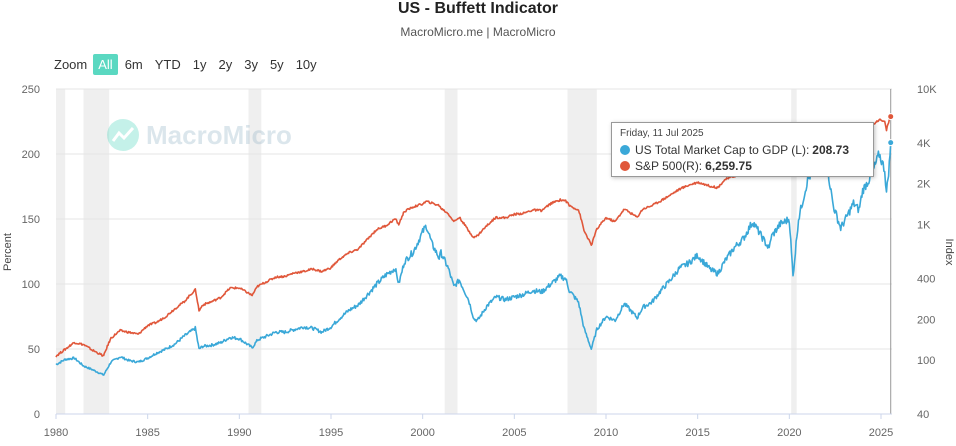 Image resolution: width=956 pixels, height=446 pixels. I want to click on x-tick-label: 2005, so click(514, 433).